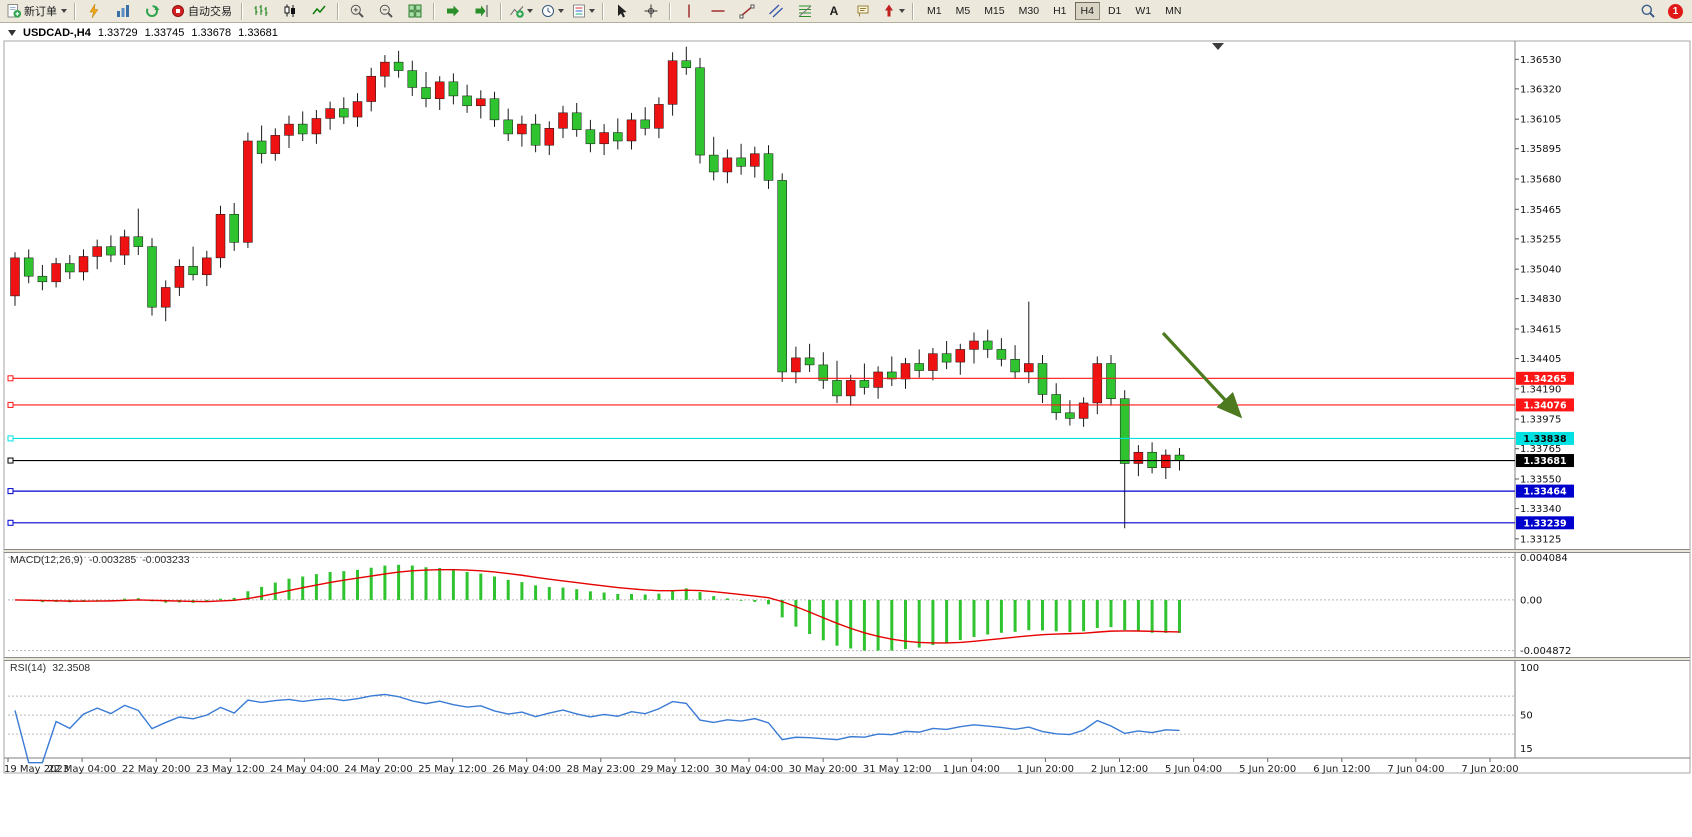  Describe the element at coordinates (50, 668) in the screenshot. I see `rsi-indicator-label: RSI(14) 32.3508` at that location.